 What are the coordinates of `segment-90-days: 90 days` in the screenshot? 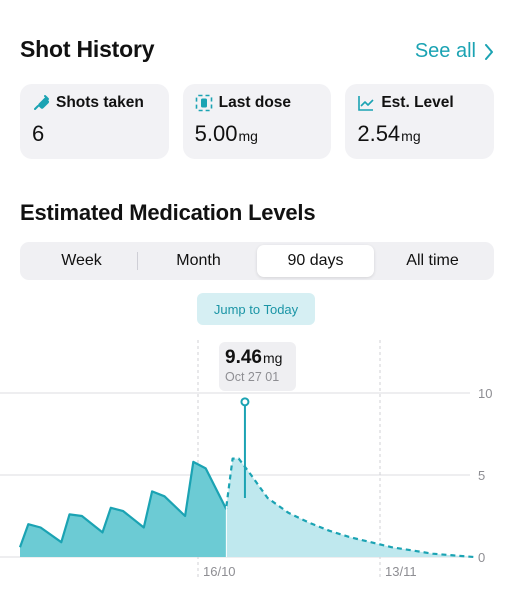 It's located at (315, 261).